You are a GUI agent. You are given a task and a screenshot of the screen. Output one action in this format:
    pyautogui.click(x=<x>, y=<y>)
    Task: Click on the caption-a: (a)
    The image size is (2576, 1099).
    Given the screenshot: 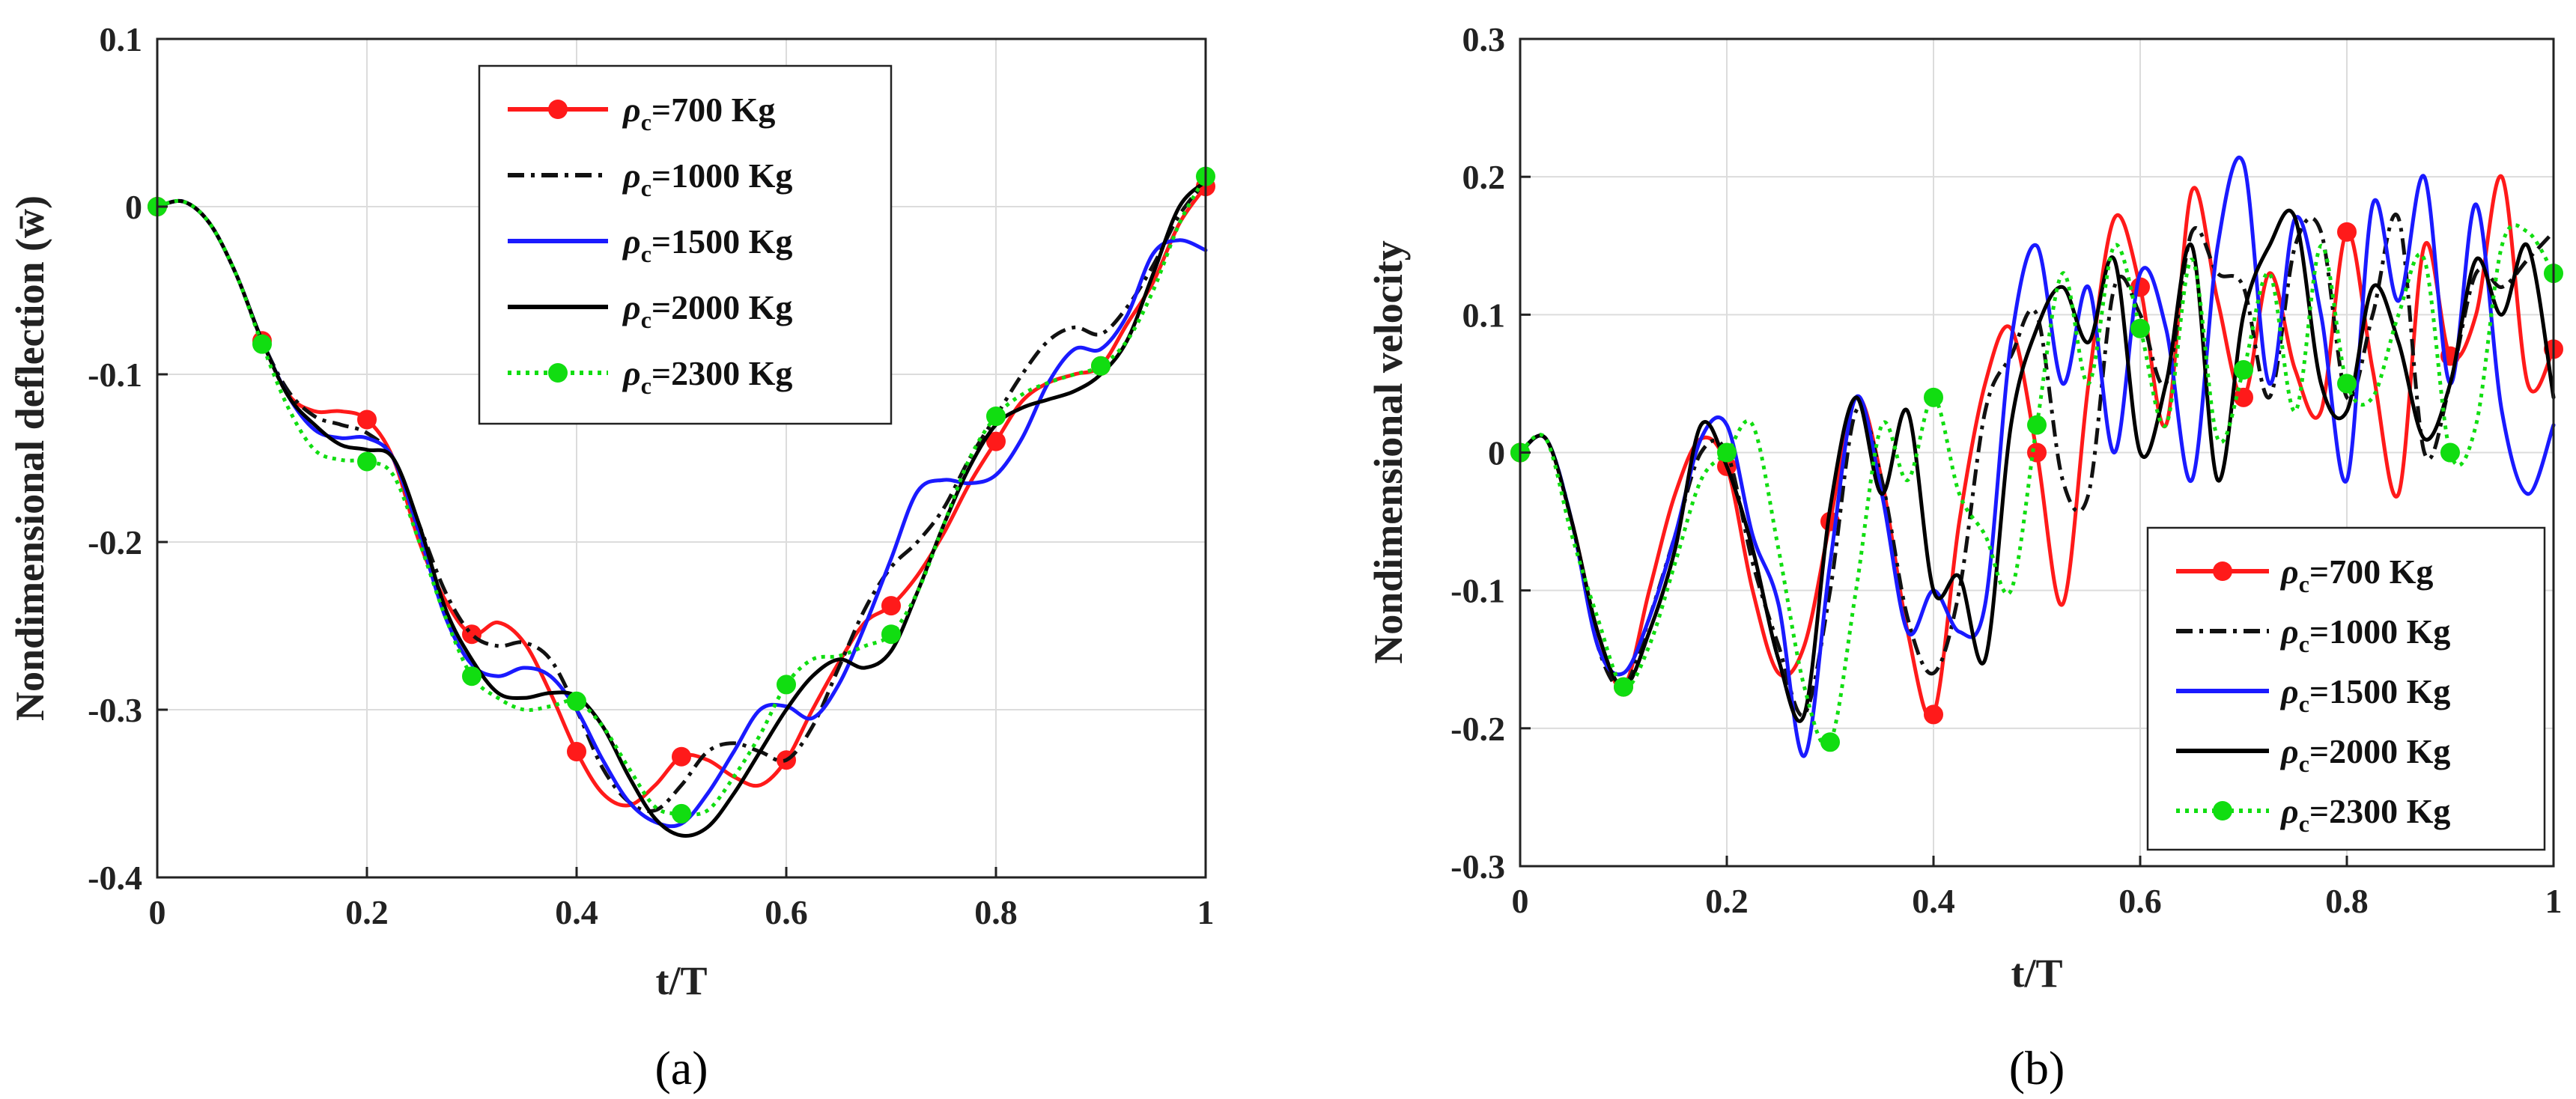 What is the action you would take?
    pyautogui.click(x=681, y=1068)
    